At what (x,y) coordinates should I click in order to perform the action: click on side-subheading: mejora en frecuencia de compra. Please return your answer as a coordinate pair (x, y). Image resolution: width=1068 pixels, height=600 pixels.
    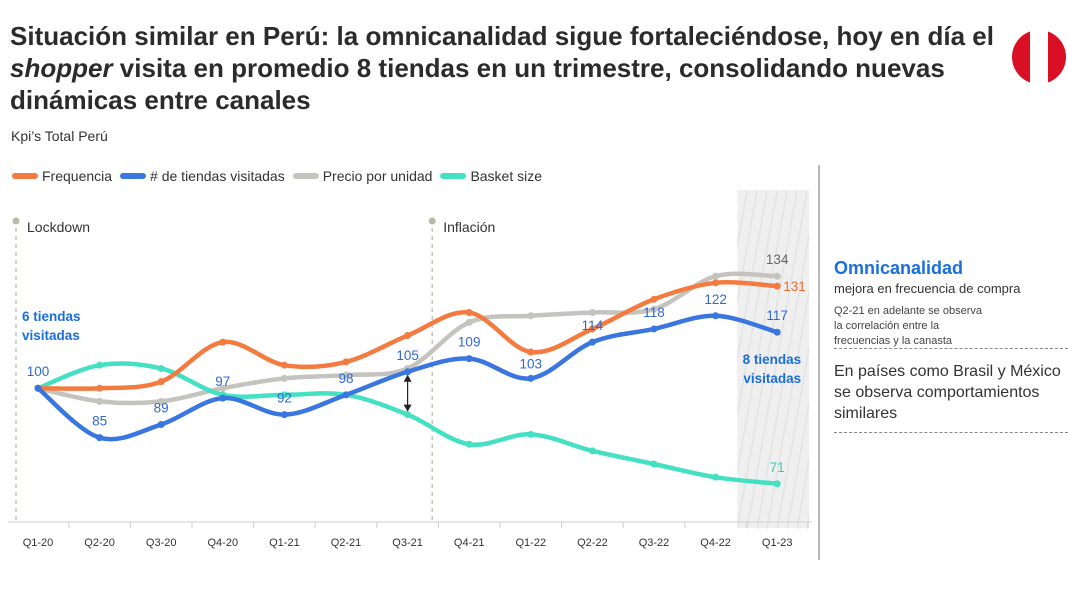
    Looking at the image, I should click on (927, 288).